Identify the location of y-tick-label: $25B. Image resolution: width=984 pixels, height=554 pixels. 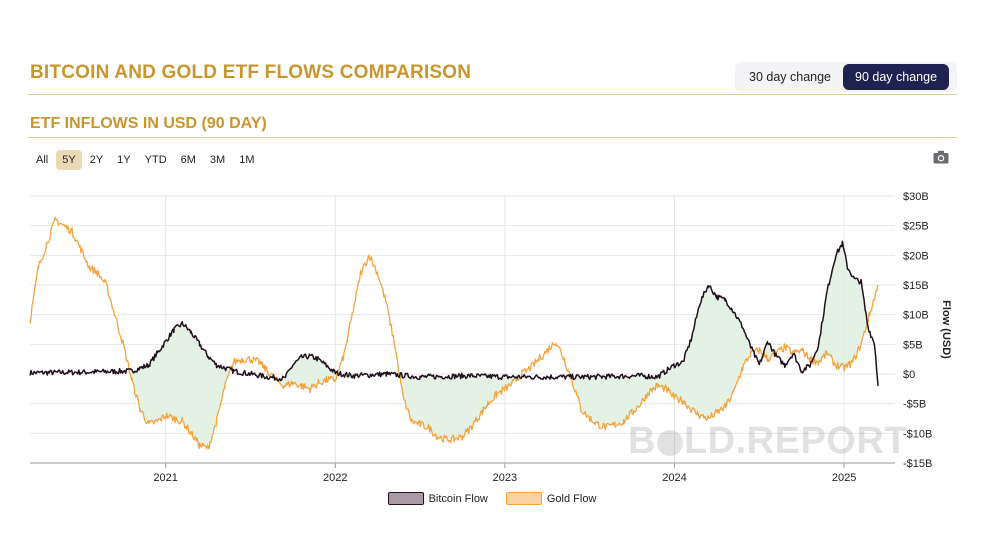
(916, 227).